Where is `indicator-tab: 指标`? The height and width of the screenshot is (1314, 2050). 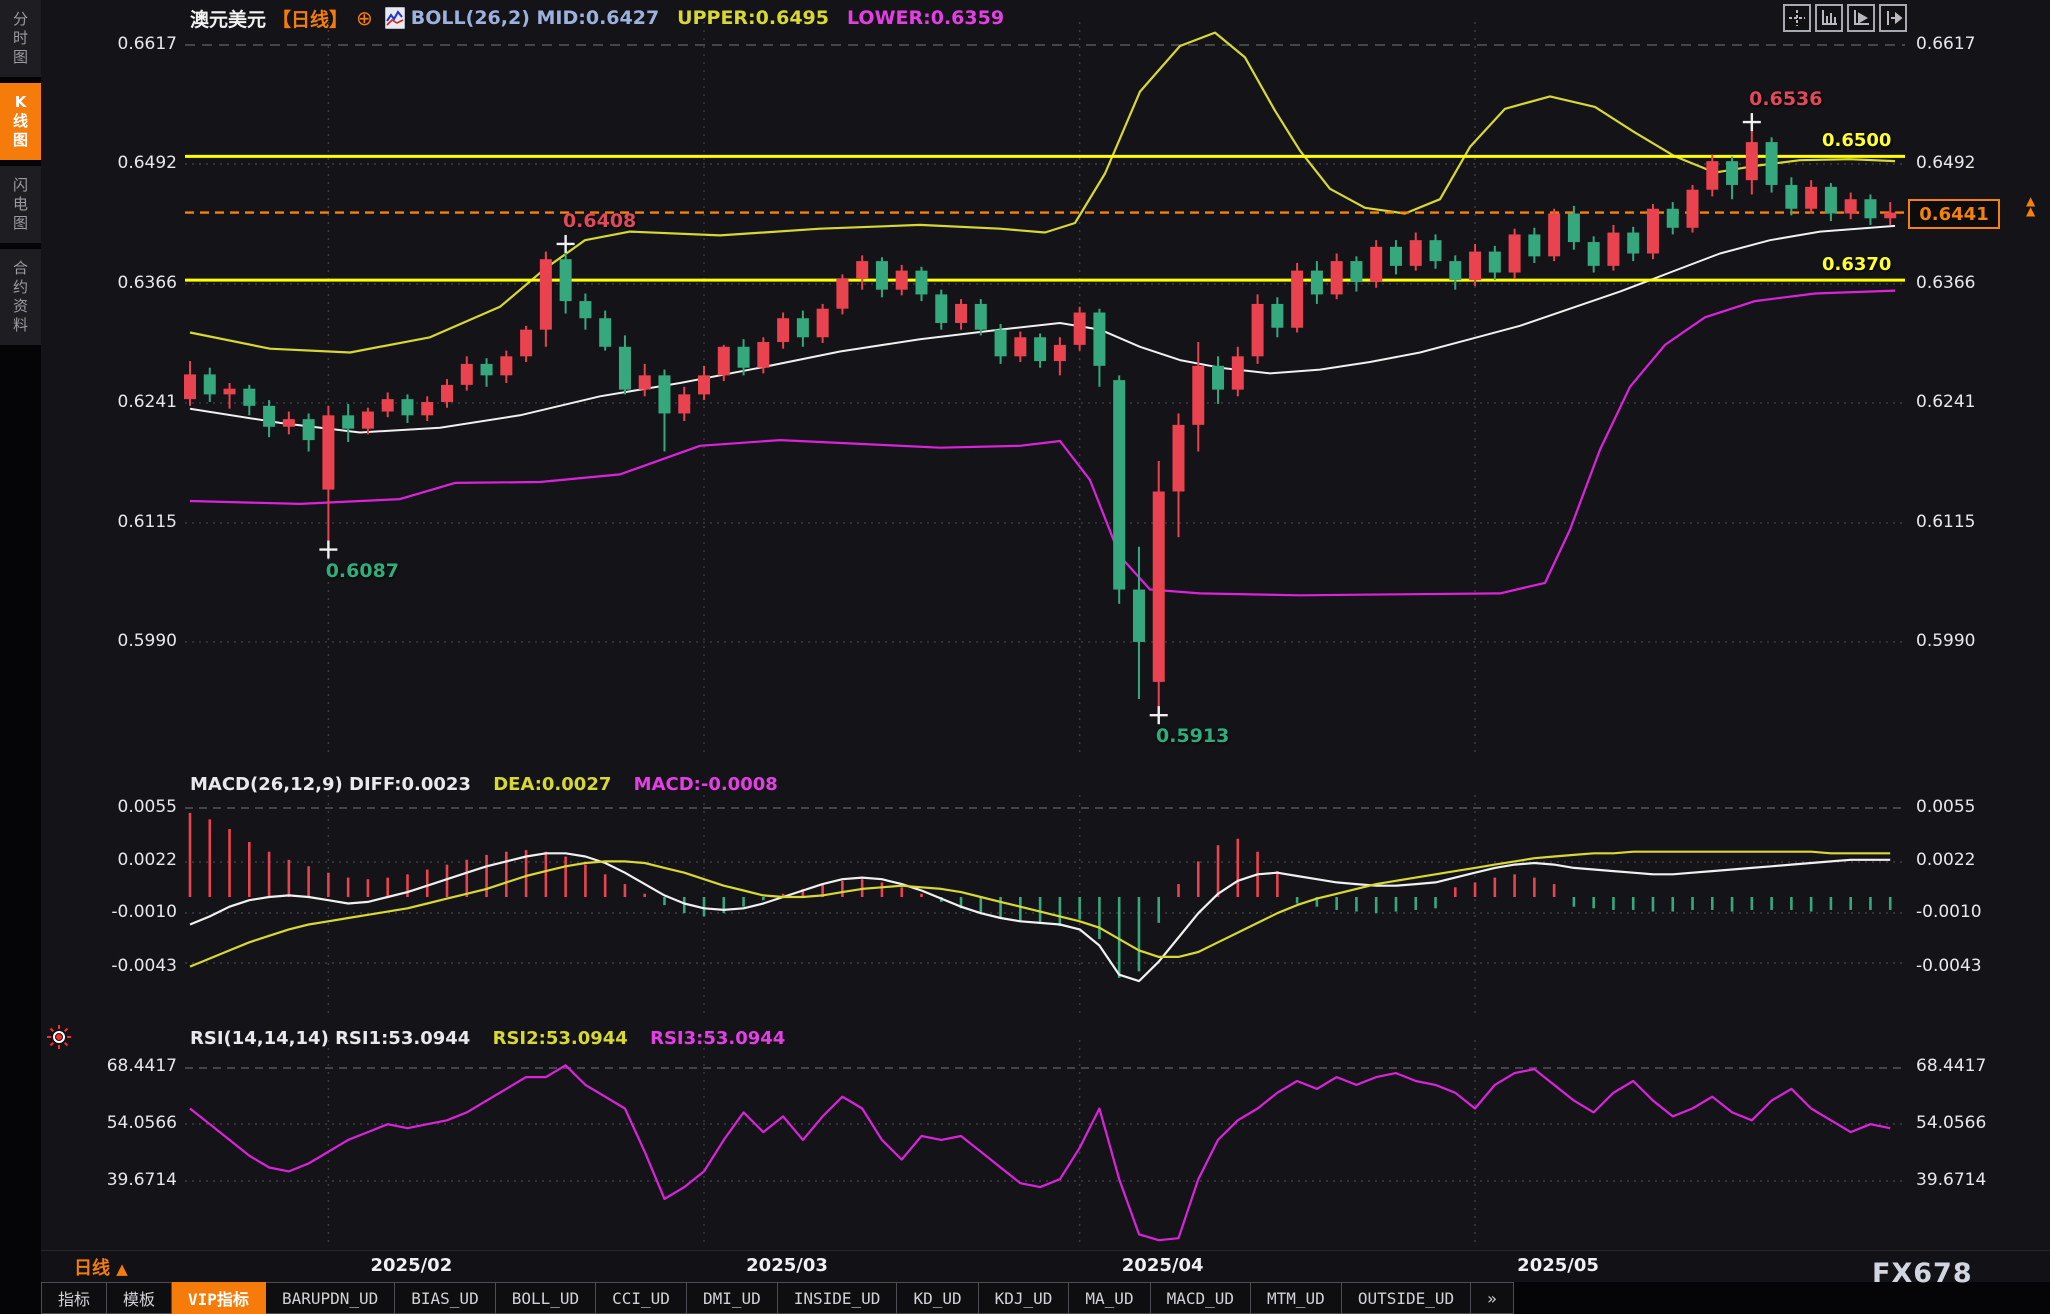 indicator-tab: 指标 is located at coordinates (74, 1298).